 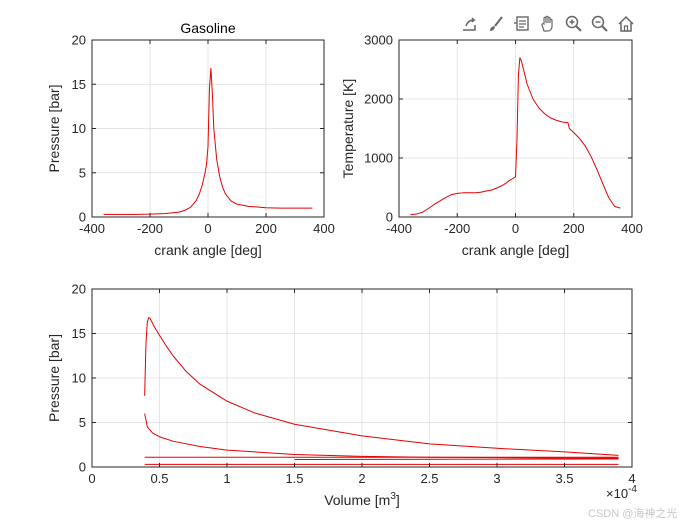 I want to click on pan-button, so click(x=548, y=24).